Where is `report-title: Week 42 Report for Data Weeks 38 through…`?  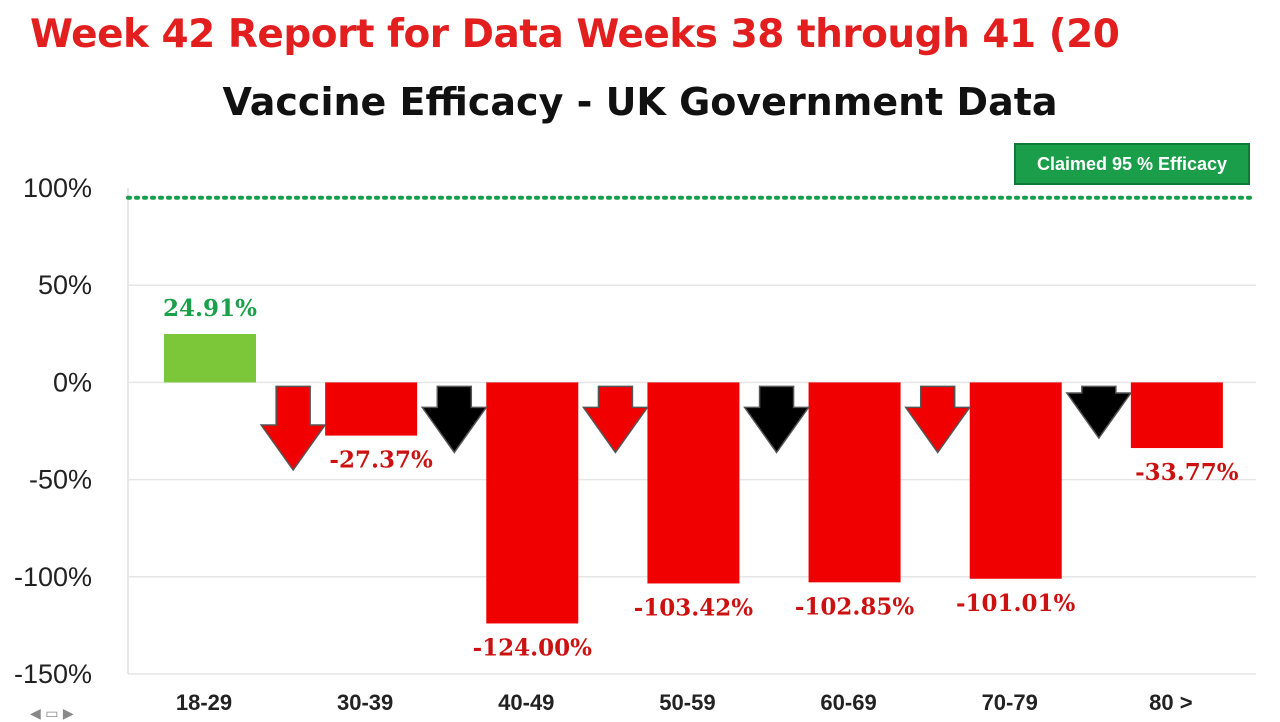 report-title: Week 42 Report for Data Weeks 38 through… is located at coordinates (575, 34).